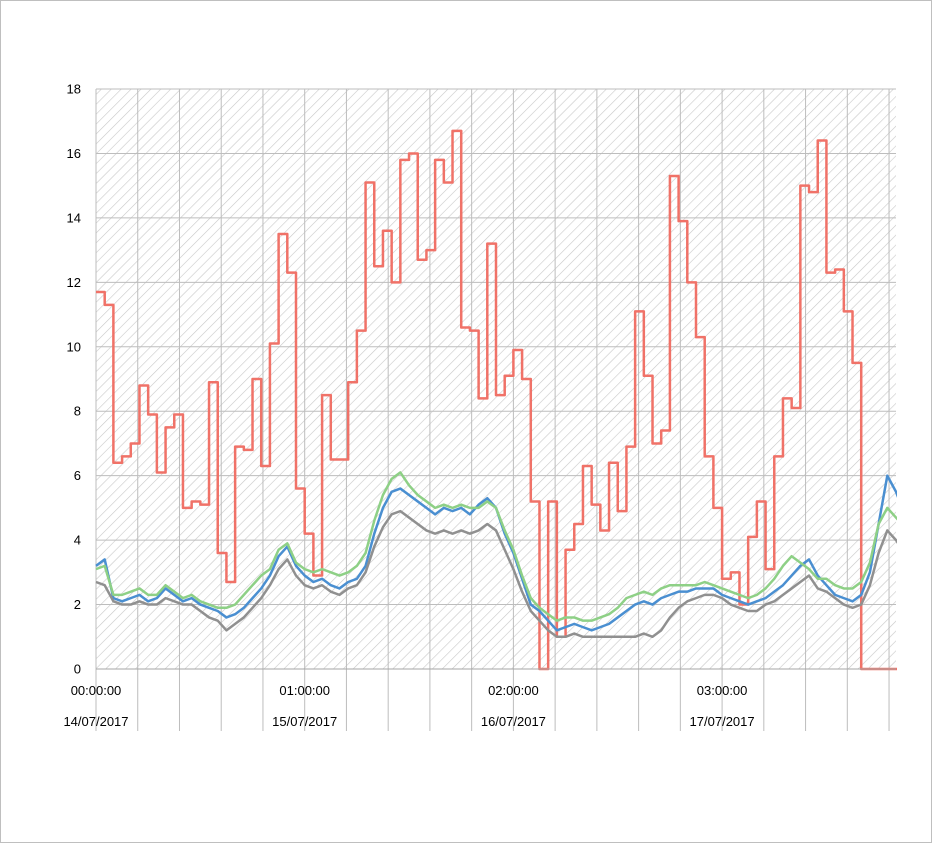 The width and height of the screenshot is (932, 843). What do you see at coordinates (77, 411) in the screenshot?
I see `y-tick-label: 8` at bounding box center [77, 411].